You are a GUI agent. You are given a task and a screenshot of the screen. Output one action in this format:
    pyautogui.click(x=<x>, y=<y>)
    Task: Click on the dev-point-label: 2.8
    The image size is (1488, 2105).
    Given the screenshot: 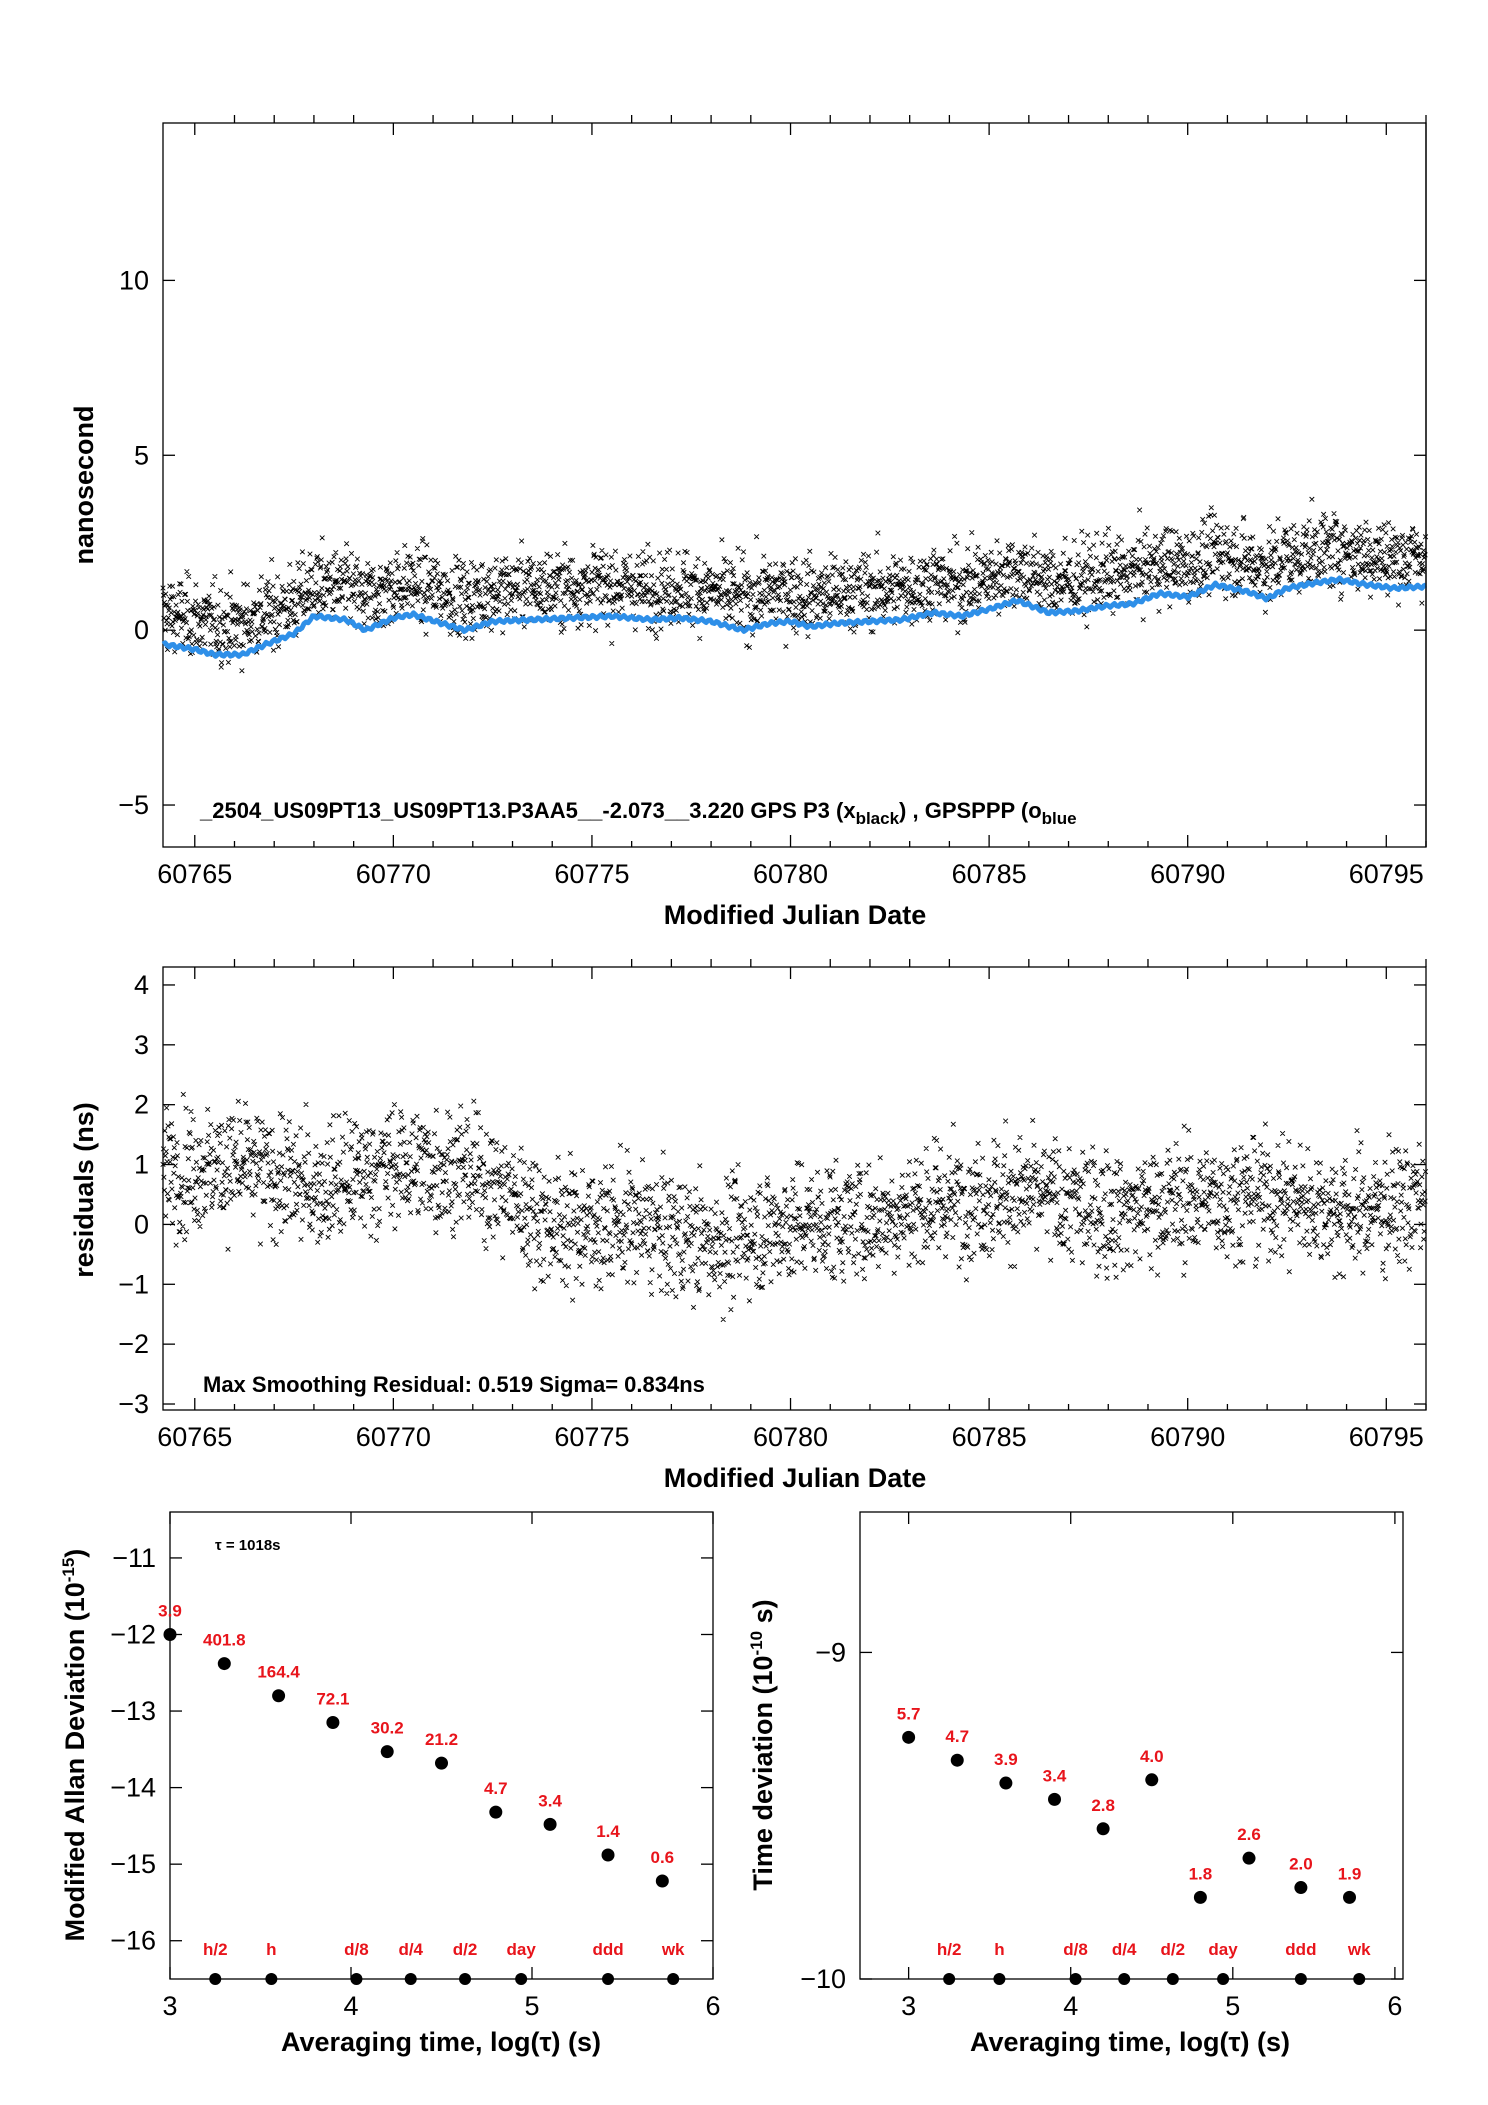 What is the action you would take?
    pyautogui.click(x=1103, y=1805)
    